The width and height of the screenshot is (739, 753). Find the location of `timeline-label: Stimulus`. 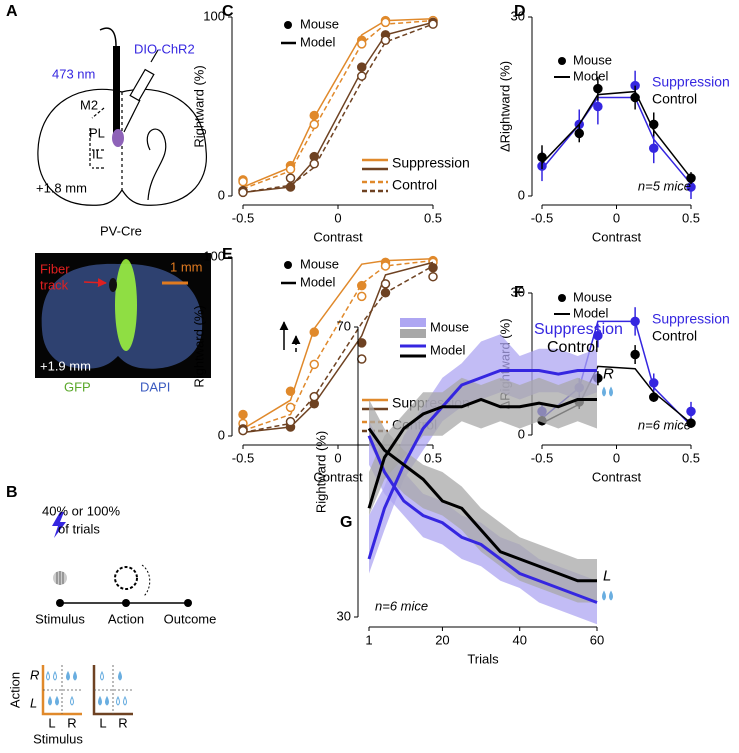

timeline-label: Stimulus is located at coordinates (60, 618).